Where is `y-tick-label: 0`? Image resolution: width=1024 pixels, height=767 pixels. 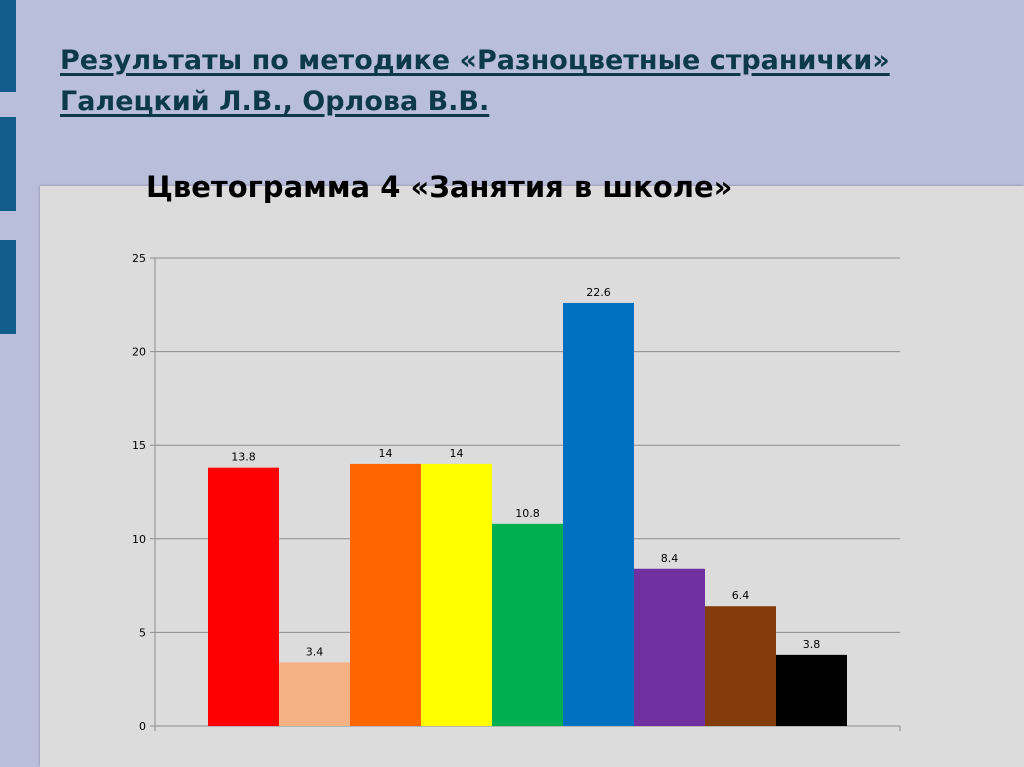
y-tick-label: 0 is located at coordinates (142, 726).